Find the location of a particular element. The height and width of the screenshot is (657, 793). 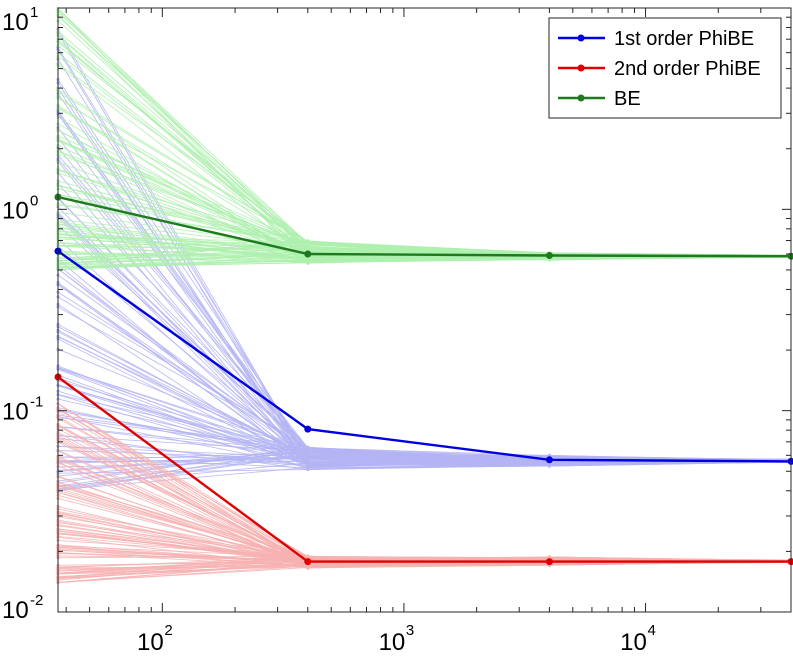

legend: 1st order PhiBE 2nd order PhiBE BE is located at coordinates (665, 68).